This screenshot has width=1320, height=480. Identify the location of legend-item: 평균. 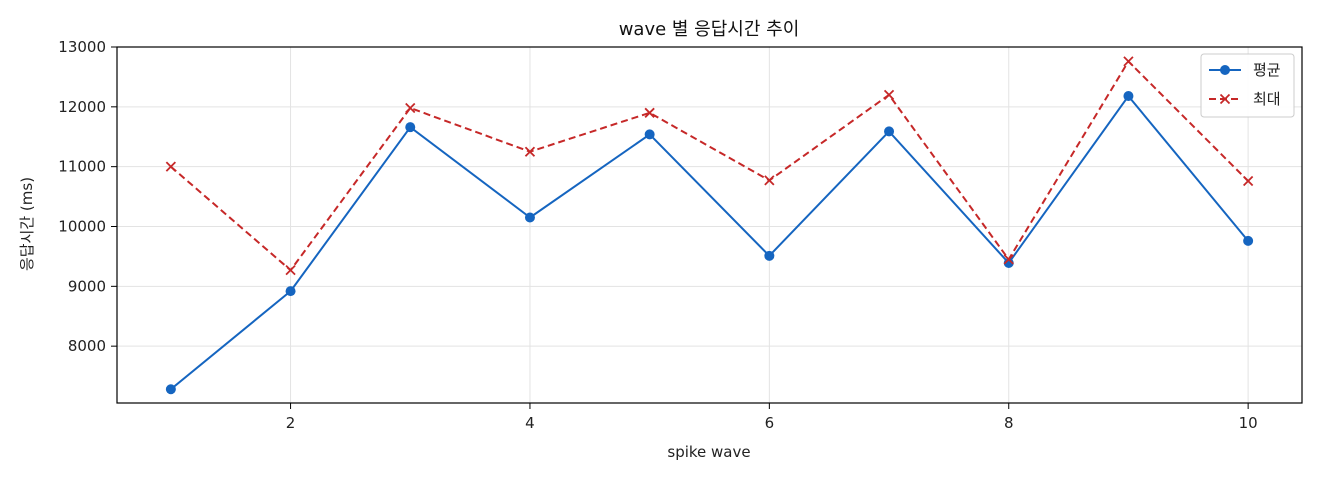
(1245, 70).